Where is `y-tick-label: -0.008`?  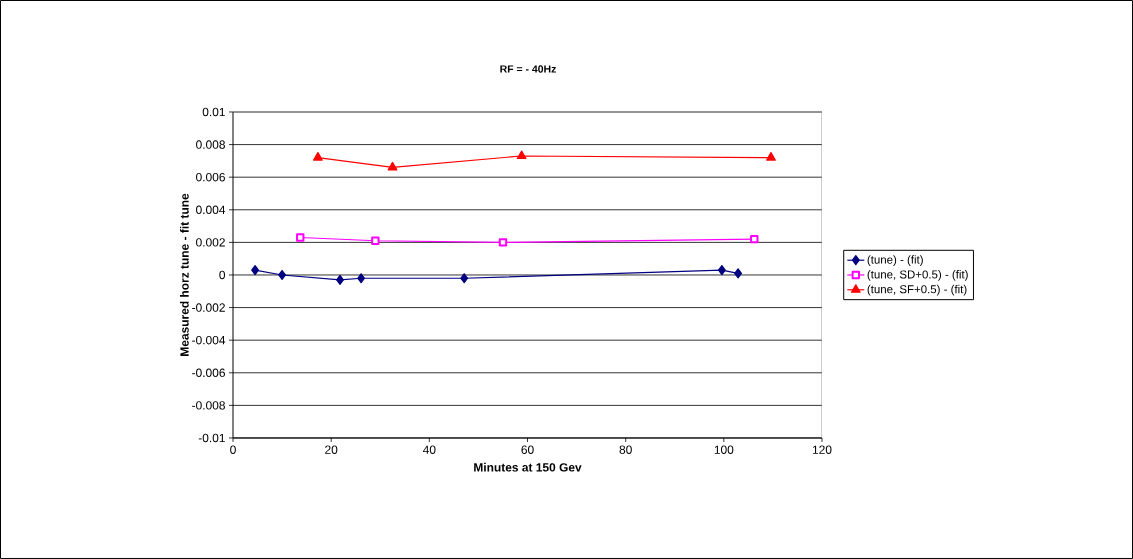
y-tick-label: -0.008 is located at coordinates (208, 405).